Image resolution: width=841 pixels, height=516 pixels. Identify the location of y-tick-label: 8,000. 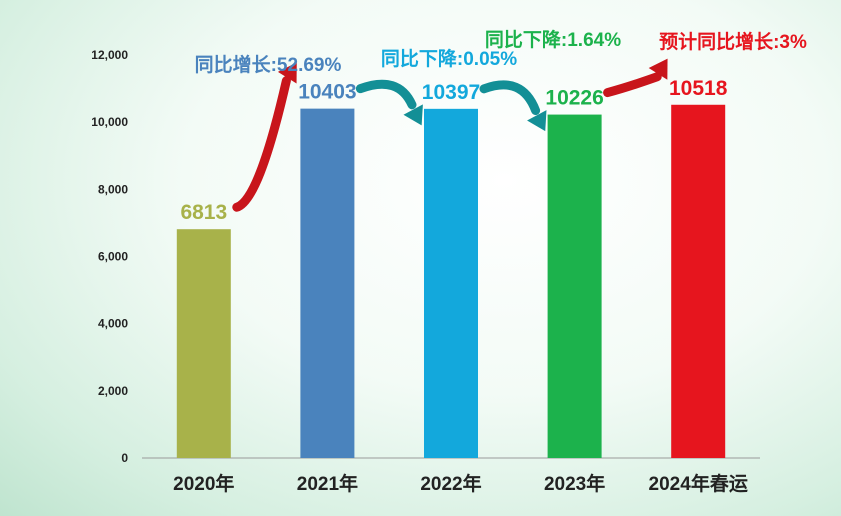
(113, 189).